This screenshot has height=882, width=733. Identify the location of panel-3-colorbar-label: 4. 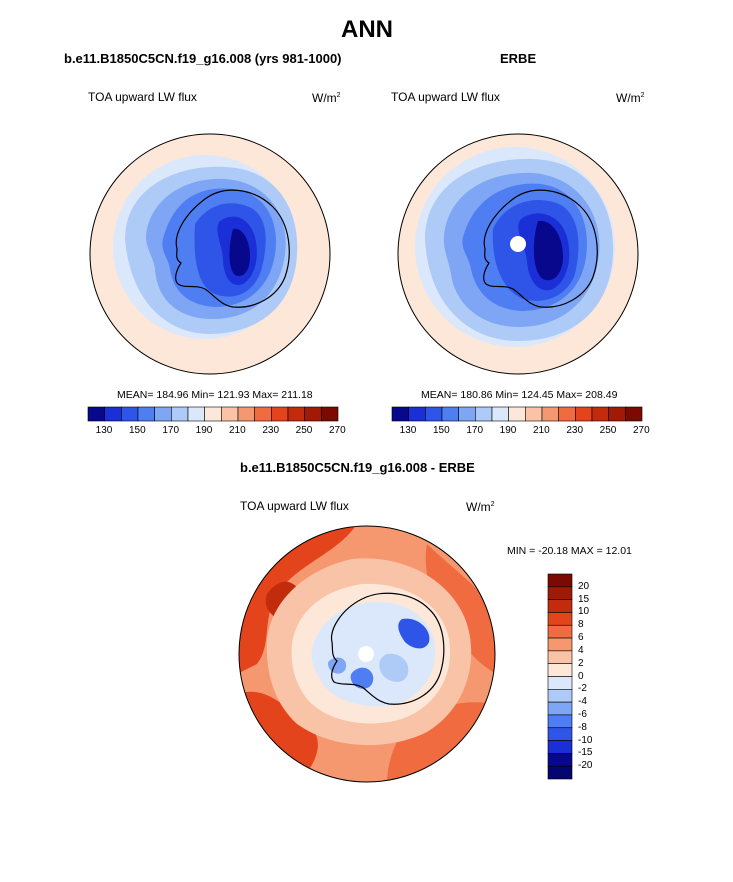
(581, 650).